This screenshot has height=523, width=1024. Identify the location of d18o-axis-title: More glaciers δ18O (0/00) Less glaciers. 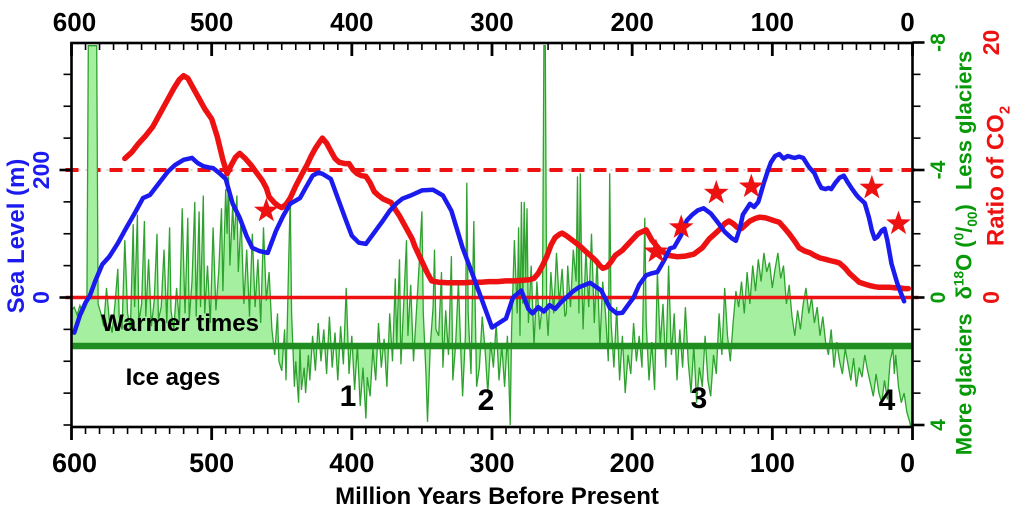
(966, 253).